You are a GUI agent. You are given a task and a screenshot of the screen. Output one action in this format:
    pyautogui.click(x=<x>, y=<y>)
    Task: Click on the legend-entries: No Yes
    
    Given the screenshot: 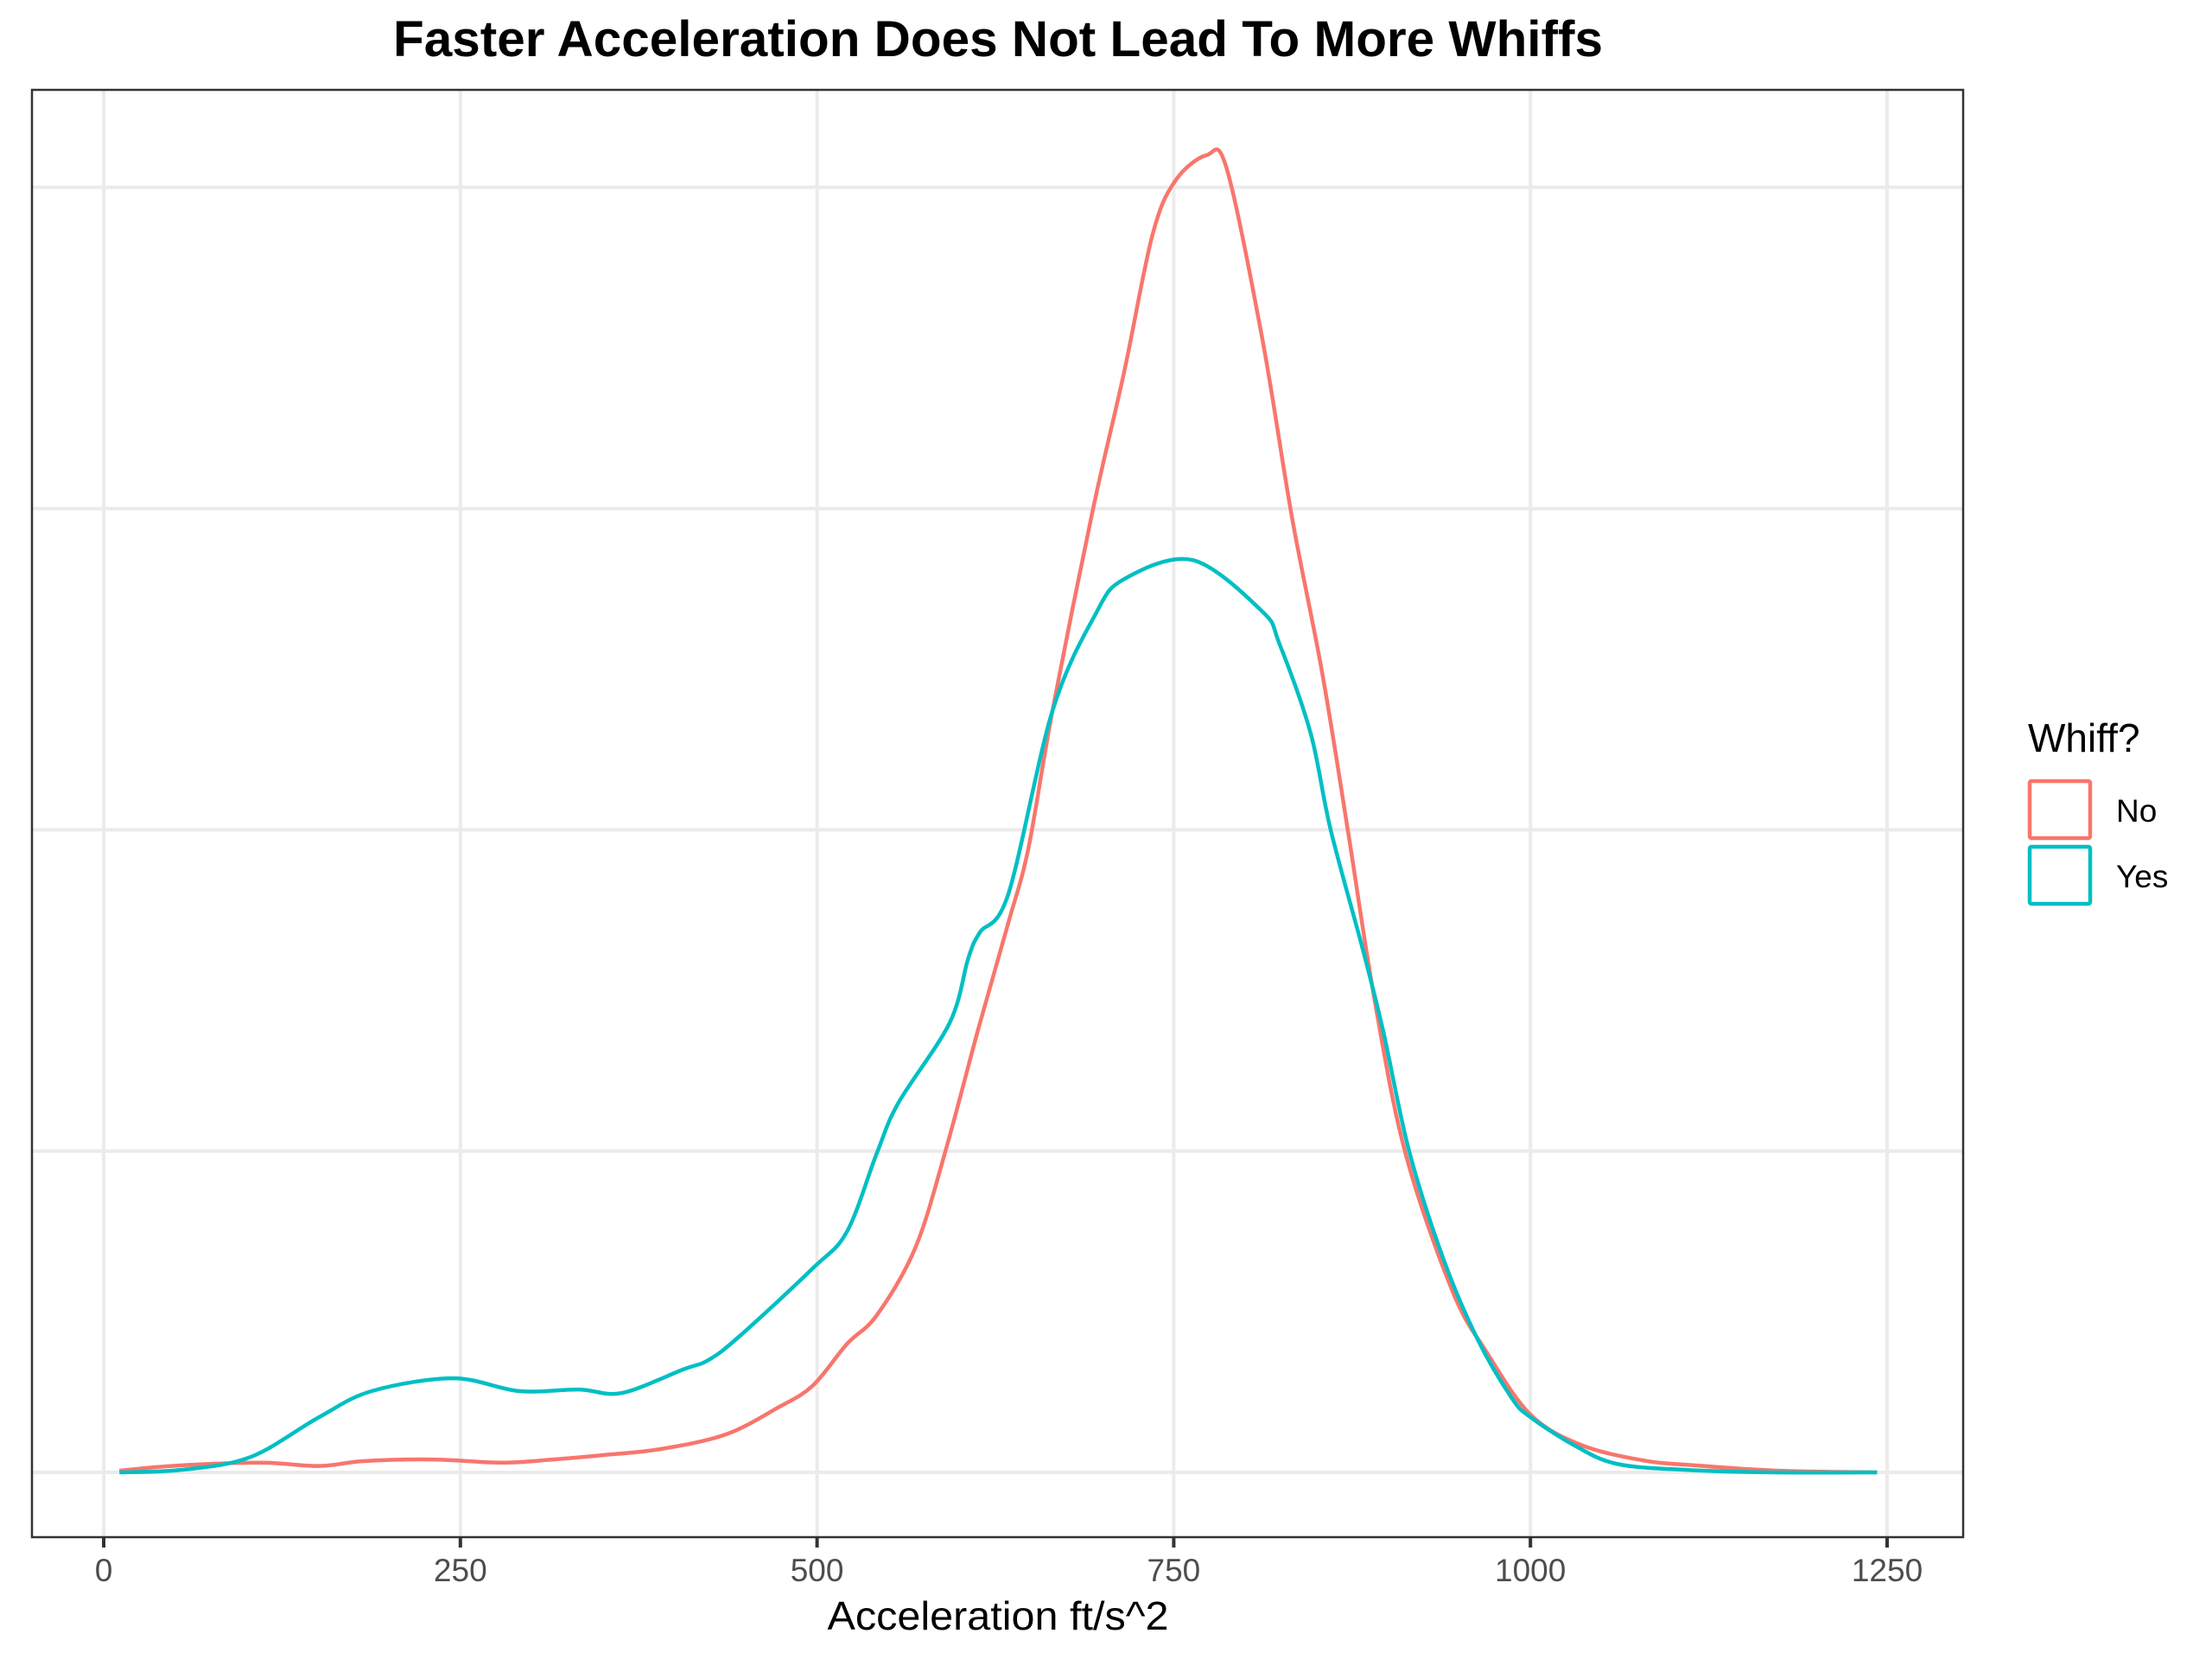 What is the action you would take?
    pyautogui.click(x=2097, y=842)
    